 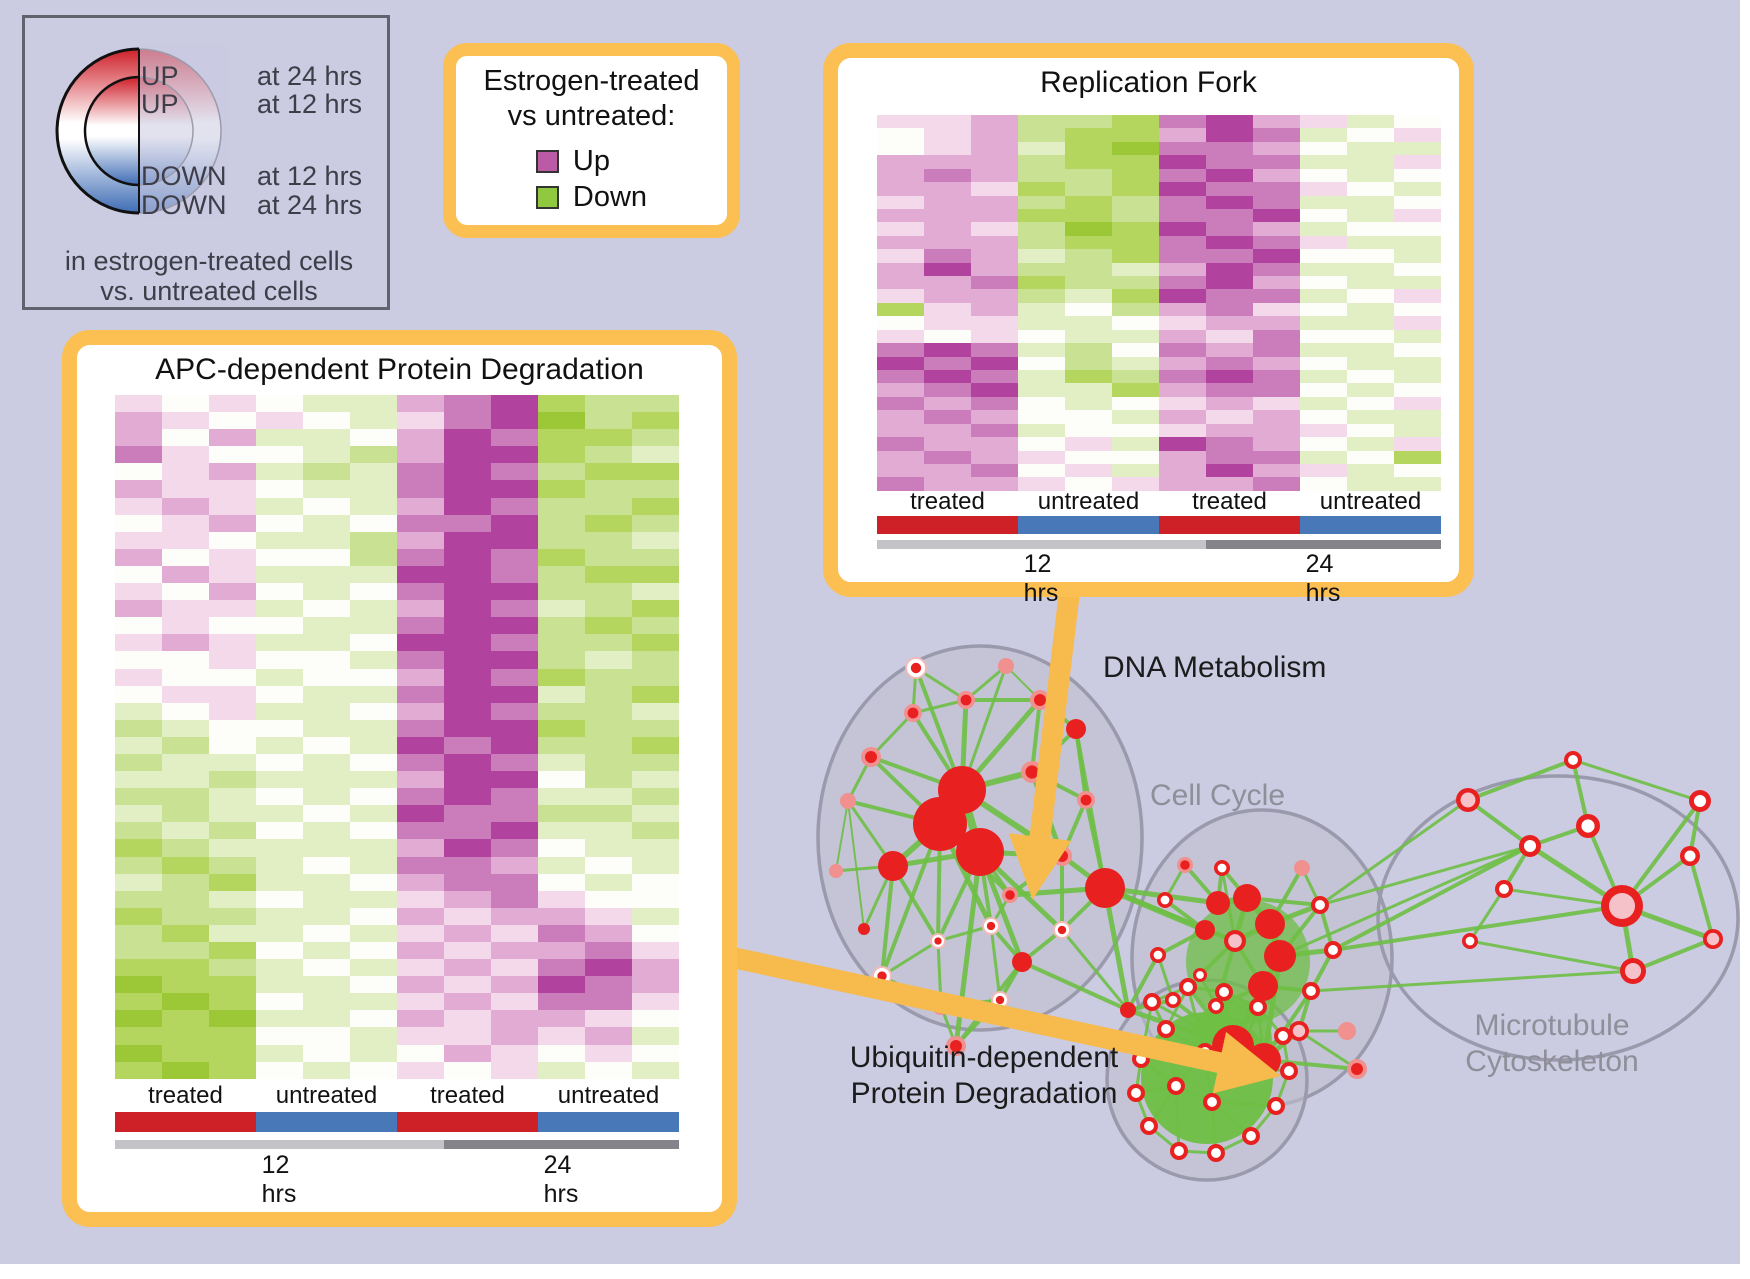 What do you see at coordinates (309, 76) in the screenshot?
I see `updown-time-1: at 24 hrs` at bounding box center [309, 76].